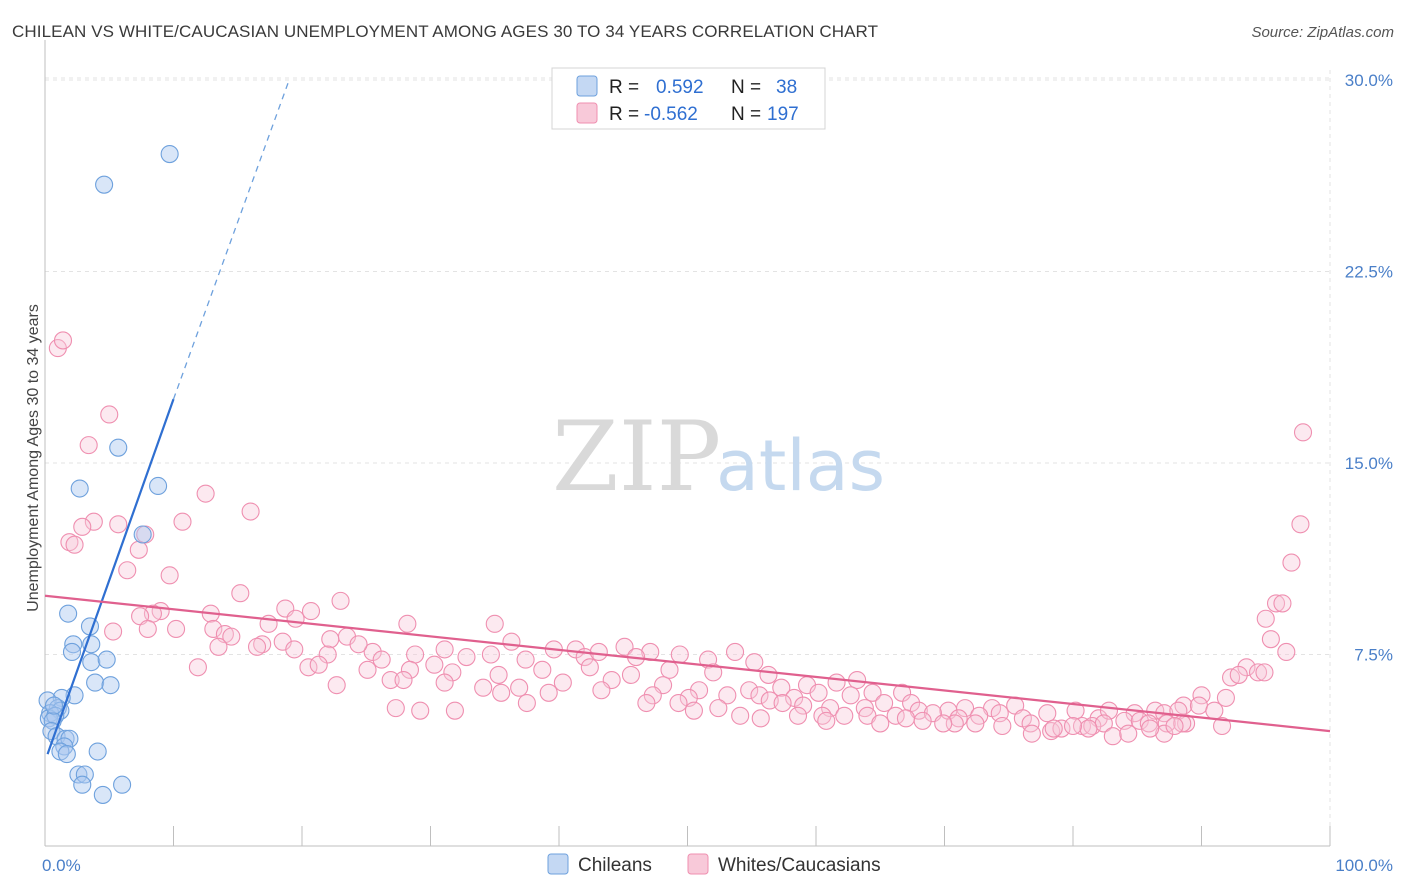 The image size is (1406, 892). Describe the element at coordinates (1369, 272) in the screenshot. I see `y-tick-label: 22.5%` at that location.